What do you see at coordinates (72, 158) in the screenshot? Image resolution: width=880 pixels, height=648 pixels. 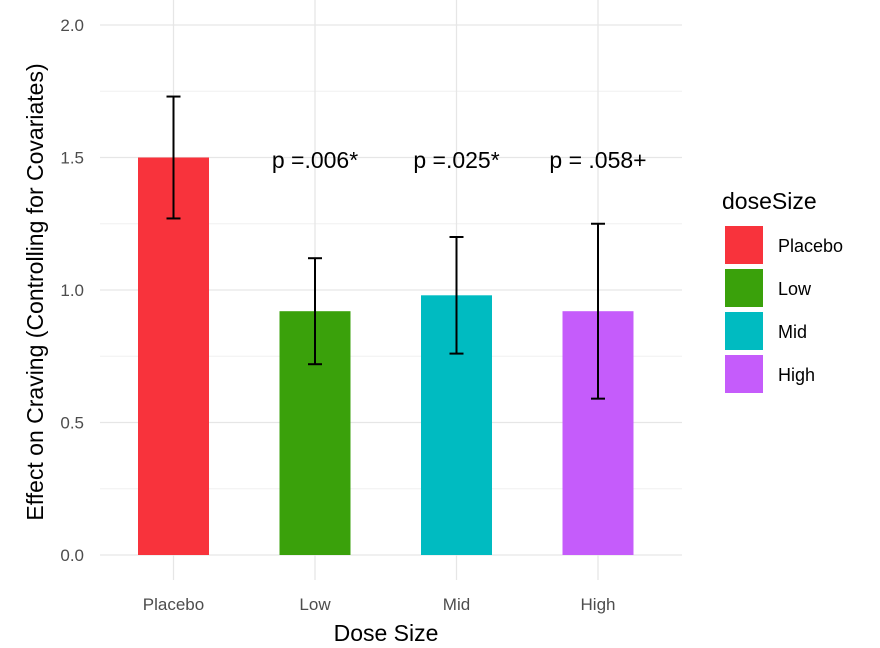 I see `y-tick-label: 1.5` at bounding box center [72, 158].